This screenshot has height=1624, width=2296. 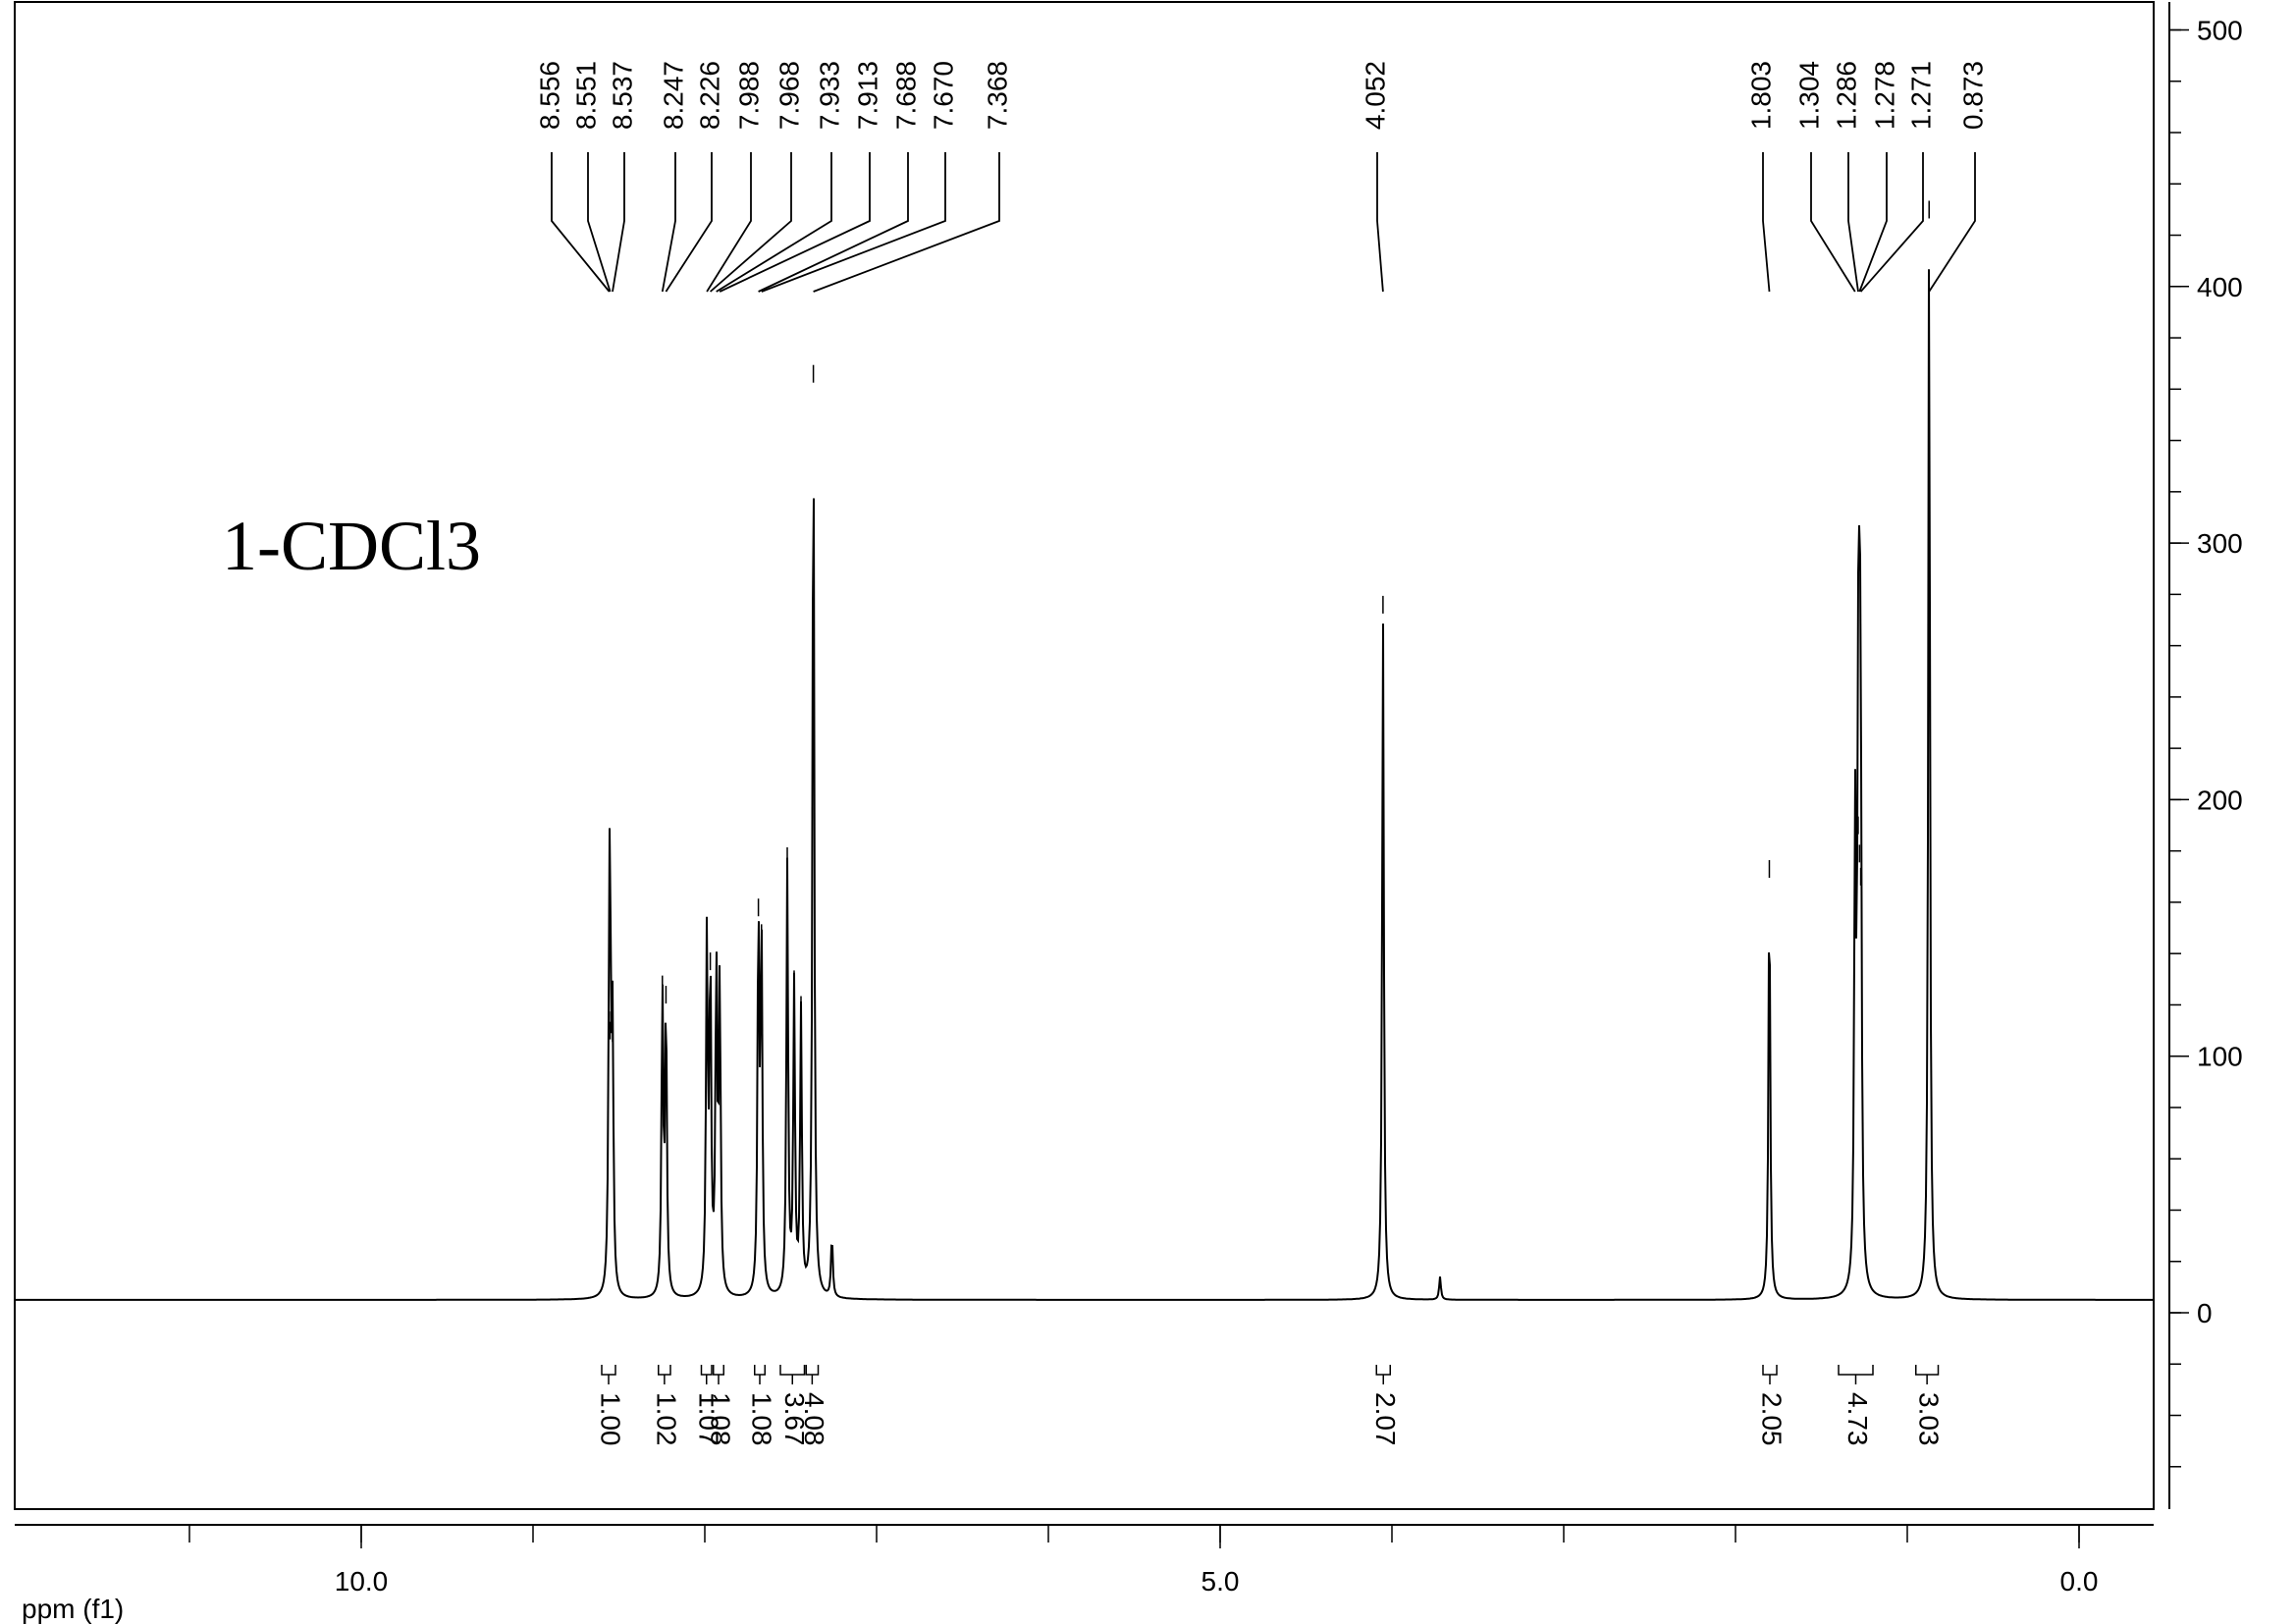 I want to click on peak-label: 1.304, so click(x=1809, y=95).